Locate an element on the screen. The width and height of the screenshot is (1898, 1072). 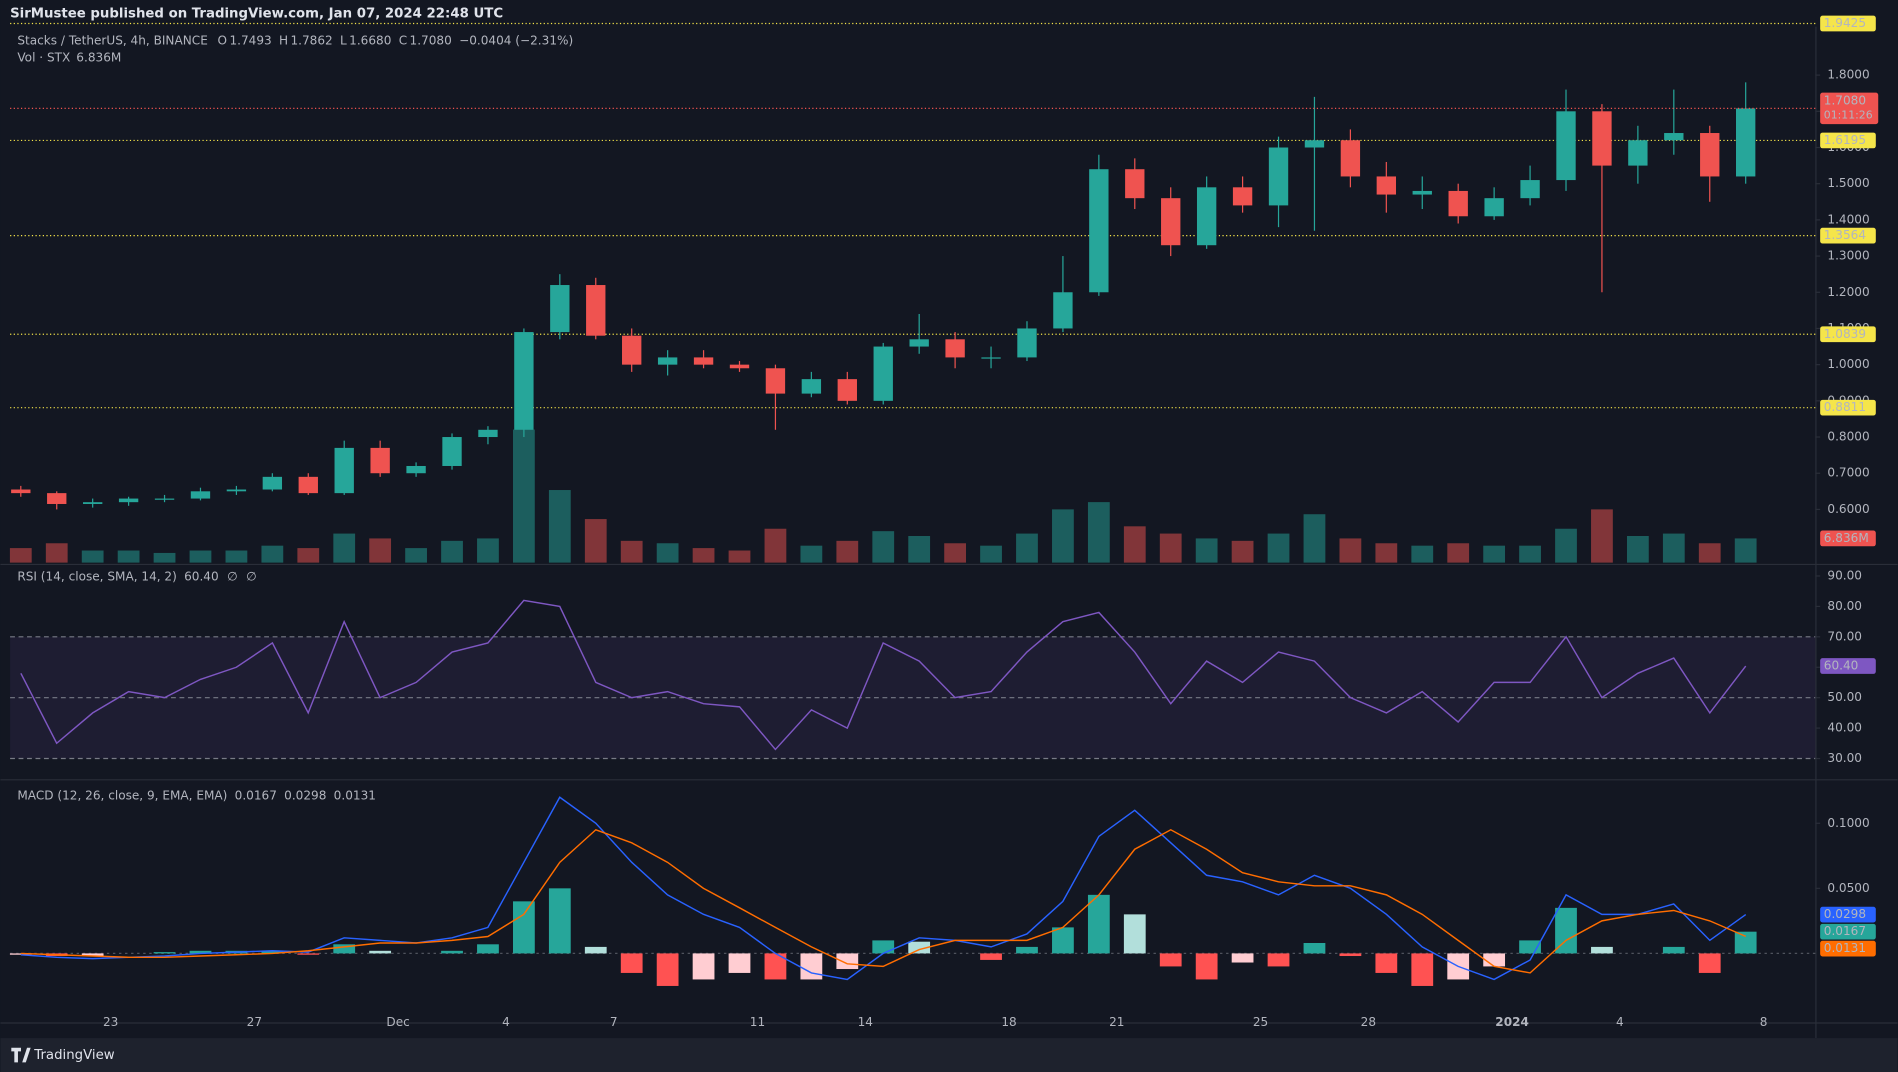
x-tick-label: 2024 is located at coordinates (1512, 1022).